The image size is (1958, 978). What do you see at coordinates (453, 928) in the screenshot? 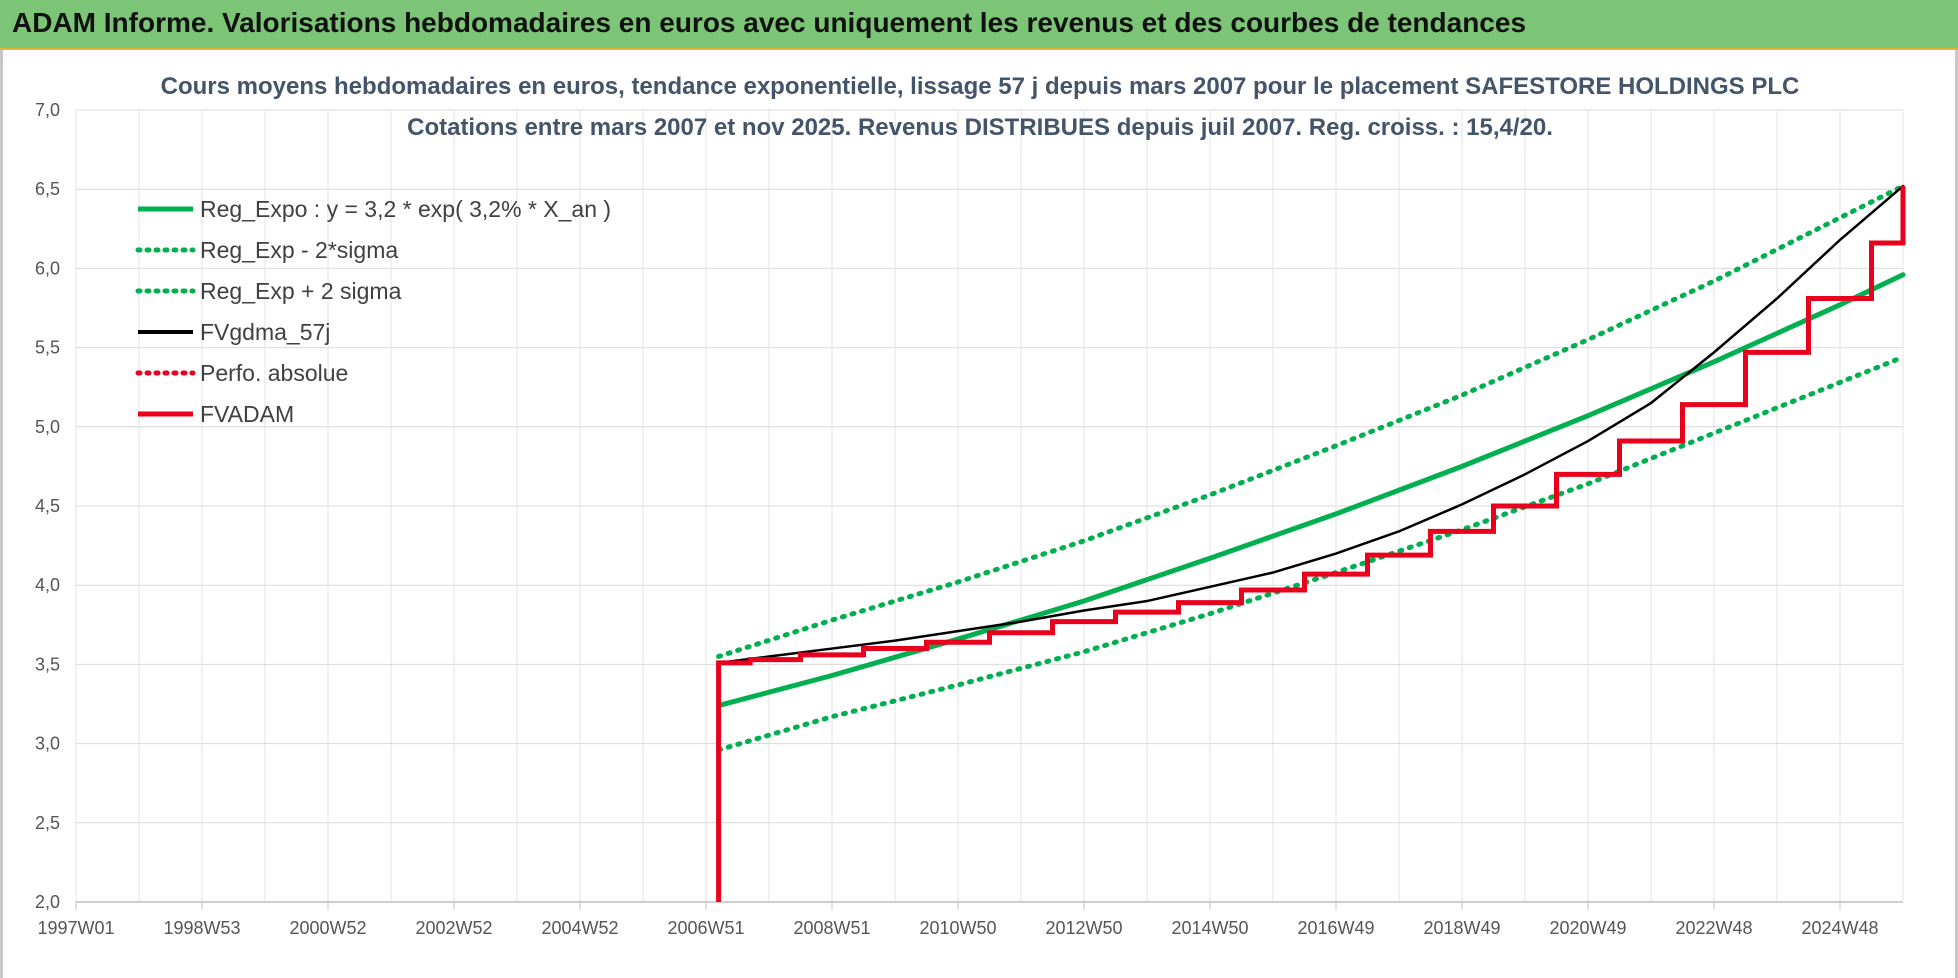
I see `x-tick-label: 2002W52` at bounding box center [453, 928].